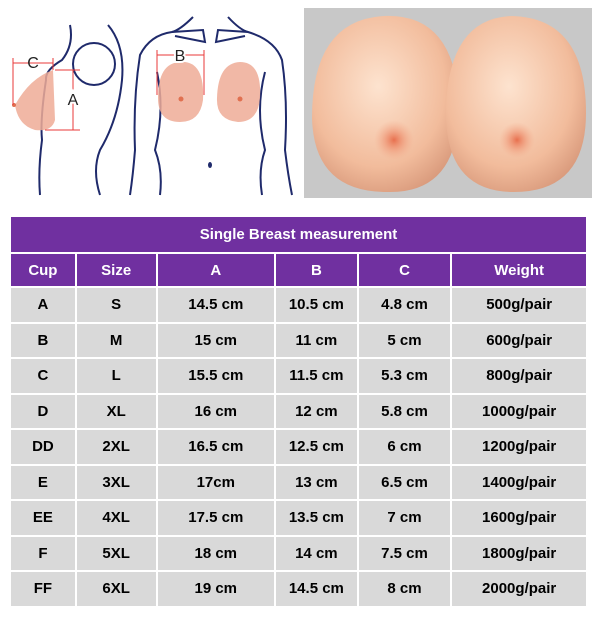 The width and height of the screenshot is (600, 630). I want to click on table-cell: 17cm, so click(216, 482).